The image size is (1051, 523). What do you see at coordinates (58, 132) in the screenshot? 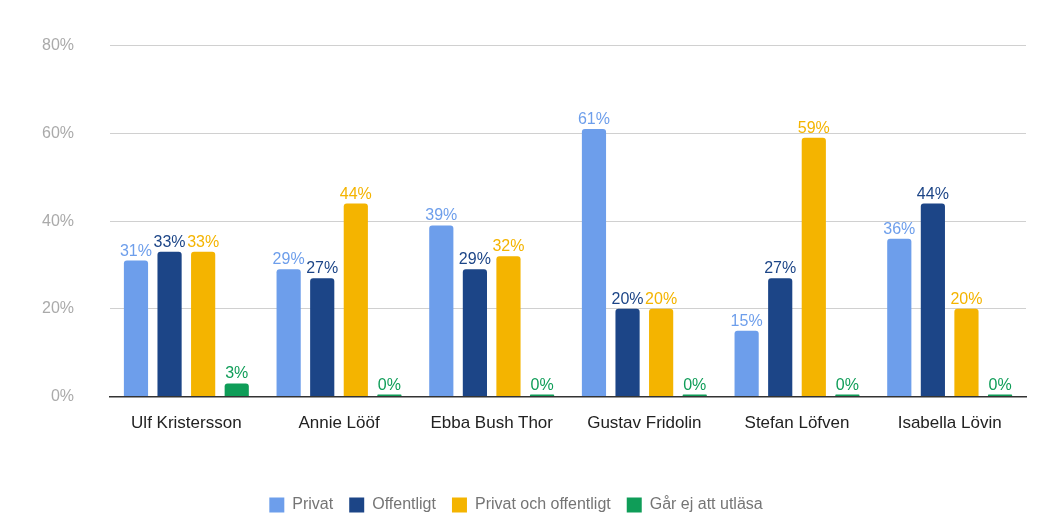
I see `y-tick-label: 60%` at bounding box center [58, 132].